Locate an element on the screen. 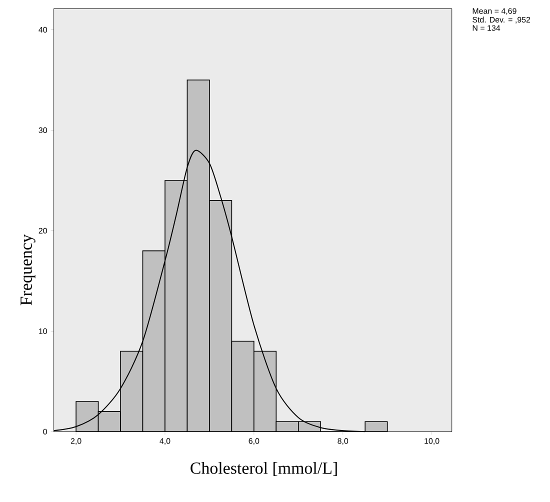 Image resolution: width=550 pixels, height=502 pixels. x-axis-title: Cholesterol [mmol/L] is located at coordinates (263, 469).